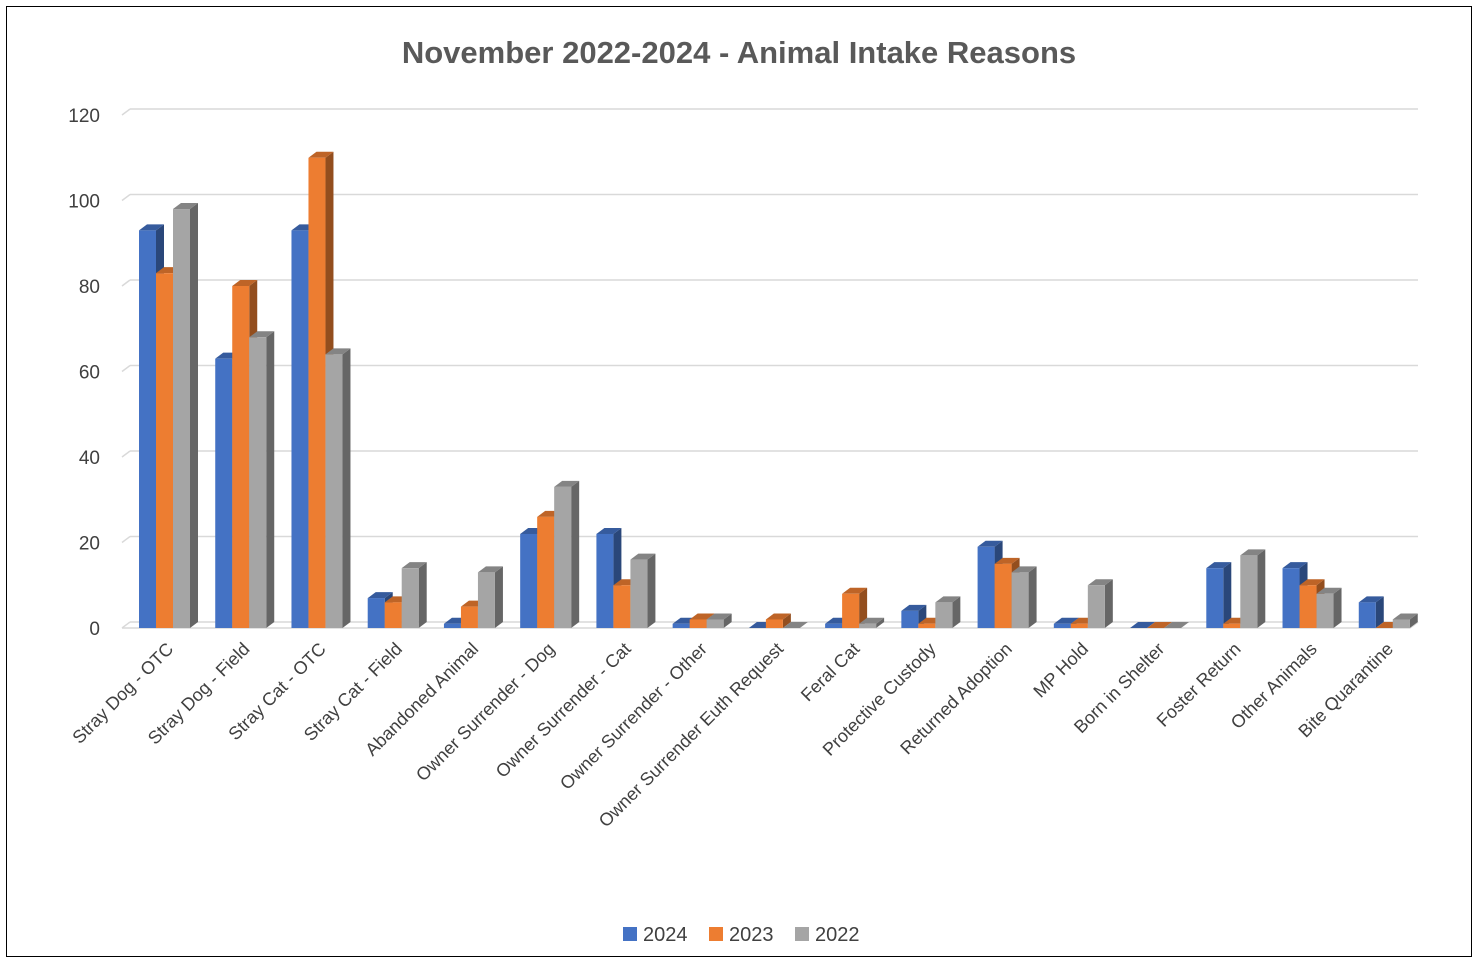  Describe the element at coordinates (665, 935) in the screenshot. I see `legend-label: 2024` at that location.